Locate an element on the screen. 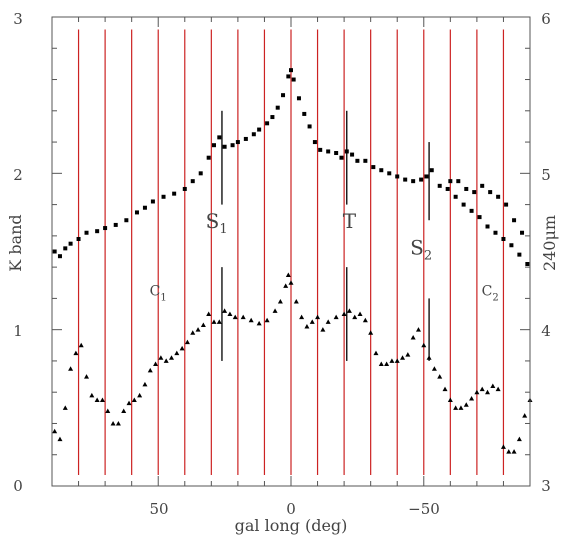 This screenshot has height=542, width=570. y-tick-label: 1 is located at coordinates (18, 331).